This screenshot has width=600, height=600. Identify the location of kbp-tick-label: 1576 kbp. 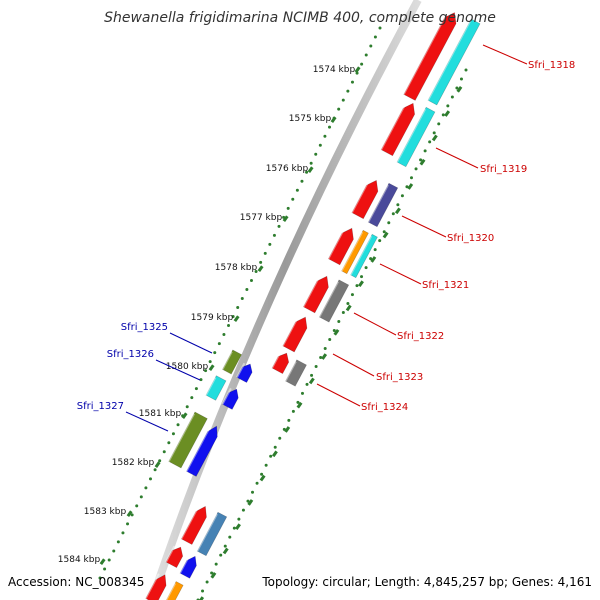
(287, 169).